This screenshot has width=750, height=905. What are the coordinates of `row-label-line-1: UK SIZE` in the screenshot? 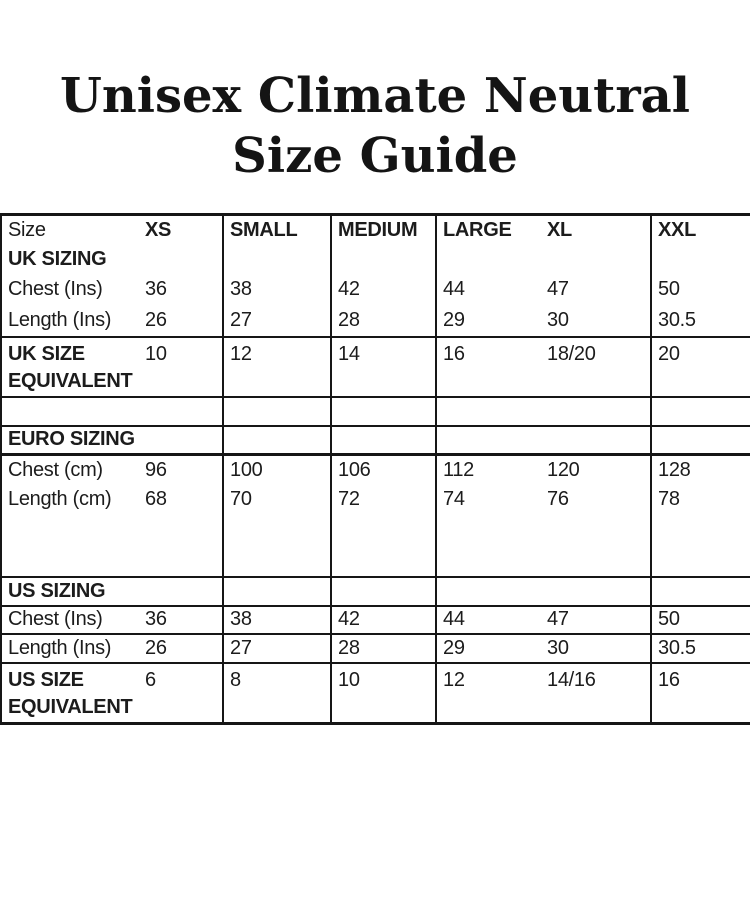 It's located at (46, 353).